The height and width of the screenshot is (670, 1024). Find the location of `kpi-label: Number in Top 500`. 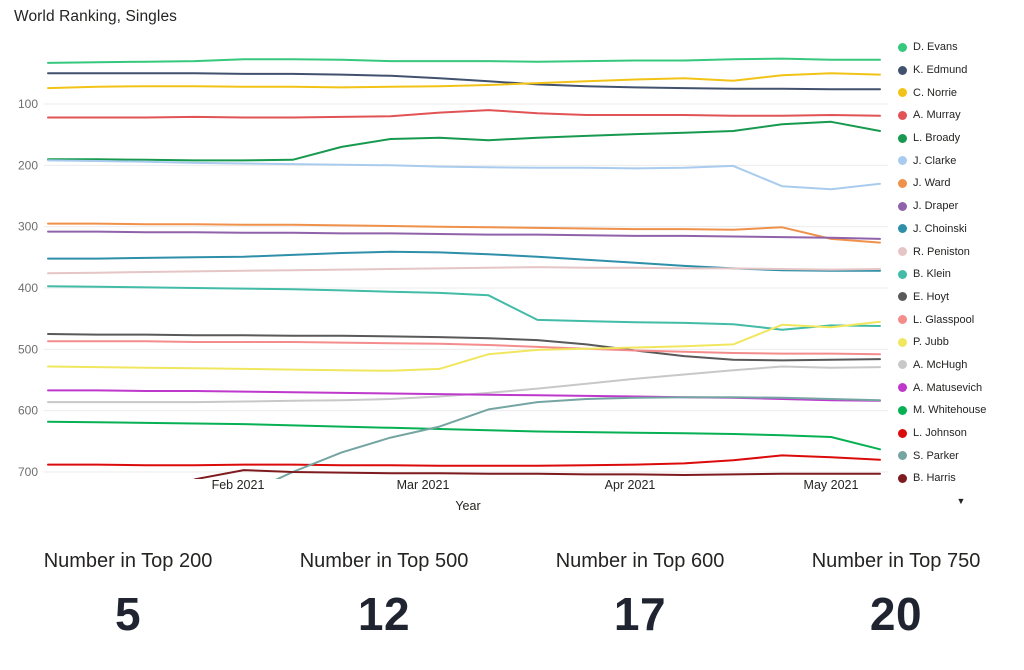

kpi-label: Number in Top 500 is located at coordinates (384, 561).